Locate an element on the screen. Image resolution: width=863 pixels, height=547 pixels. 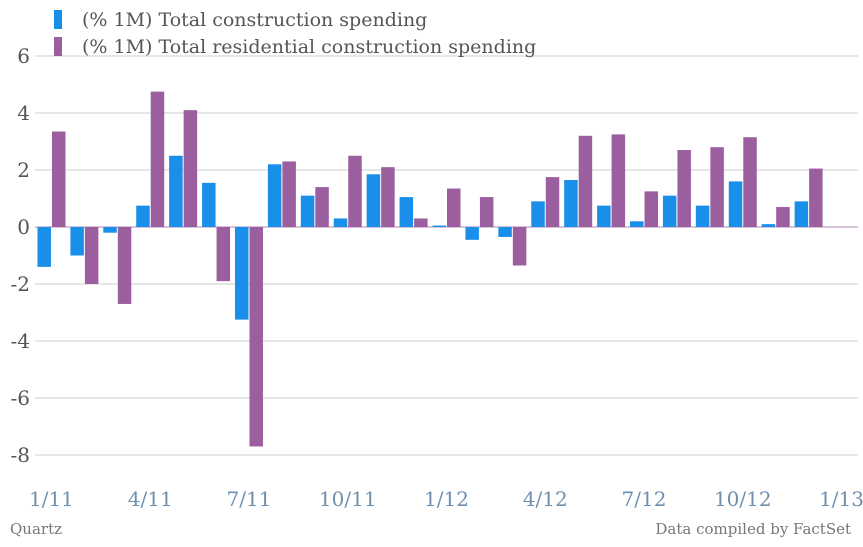
legend-label-total: (% 1M) Total construction spending is located at coordinates (255, 19).